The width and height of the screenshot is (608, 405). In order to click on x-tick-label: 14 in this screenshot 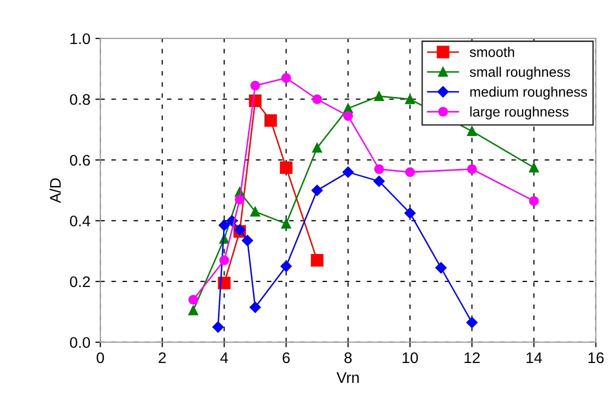, I will do `click(534, 358)`.